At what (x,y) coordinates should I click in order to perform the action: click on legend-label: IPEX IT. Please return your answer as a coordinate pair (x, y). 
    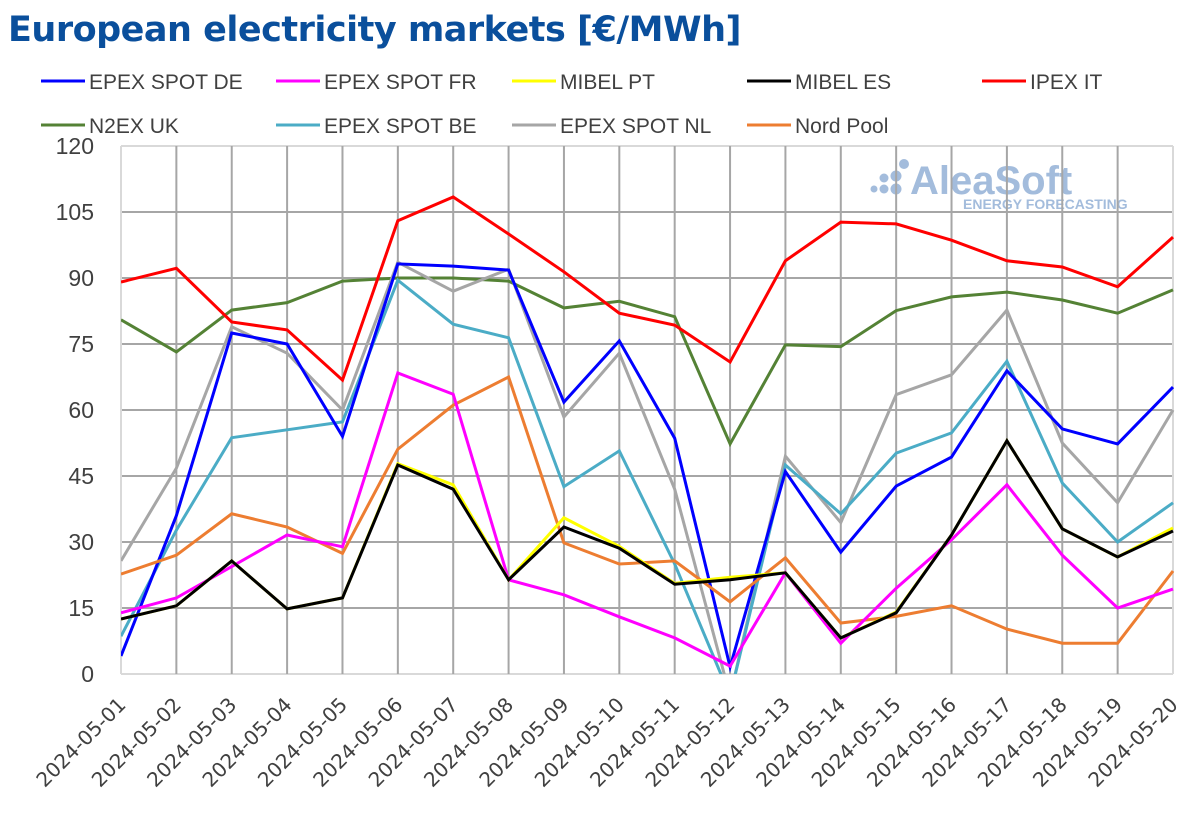
    Looking at the image, I should click on (1066, 82).